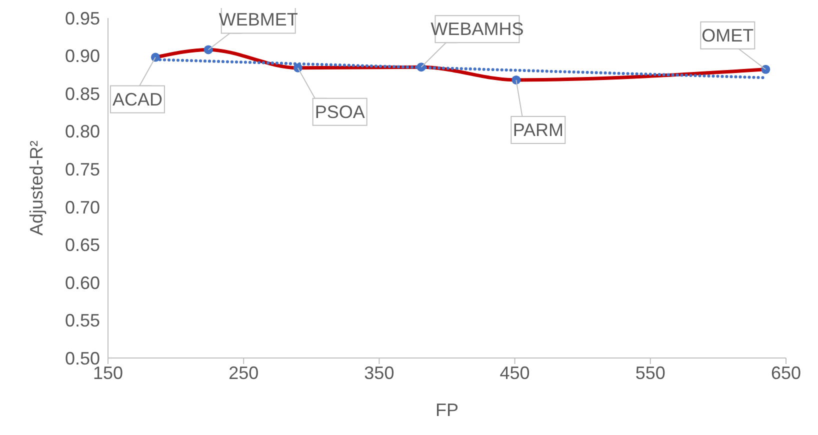 The height and width of the screenshot is (435, 818). Describe the element at coordinates (82, 132) in the screenshot. I see `y-tick-label: 0.80` at that location.